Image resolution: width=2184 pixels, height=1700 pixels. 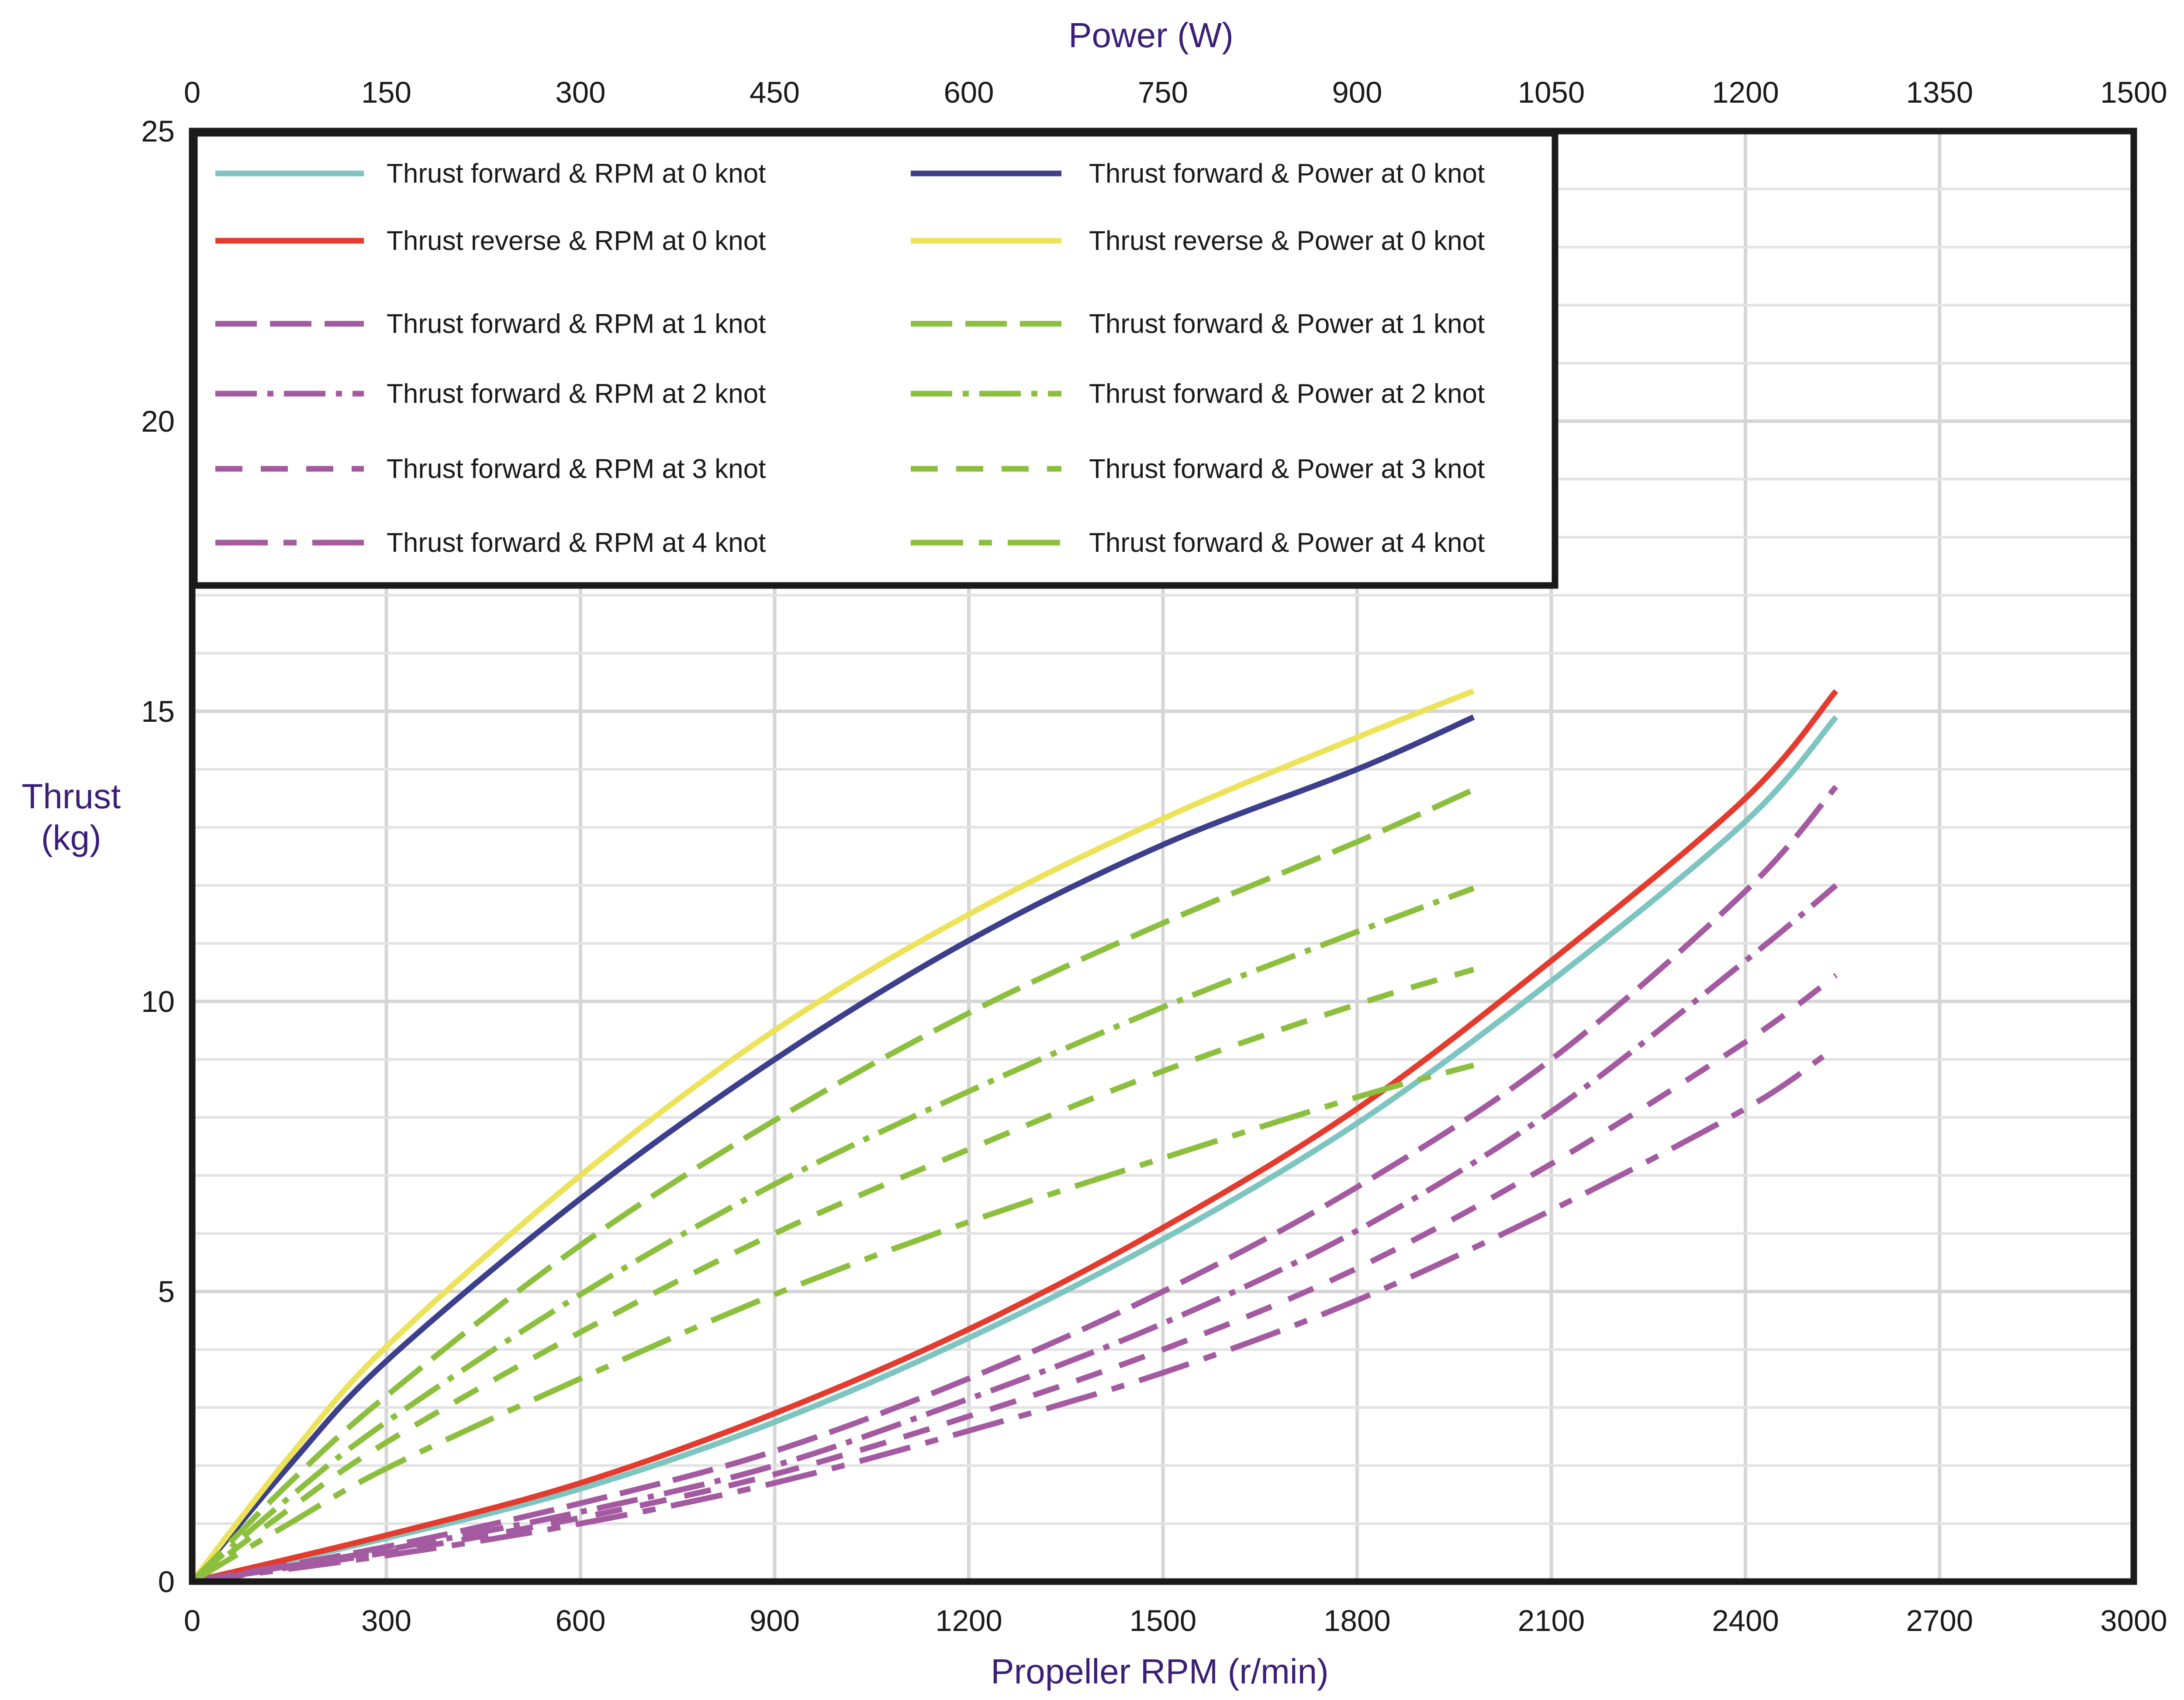 What do you see at coordinates (580, 1621) in the screenshot?
I see `x-tick-label: 600` at bounding box center [580, 1621].